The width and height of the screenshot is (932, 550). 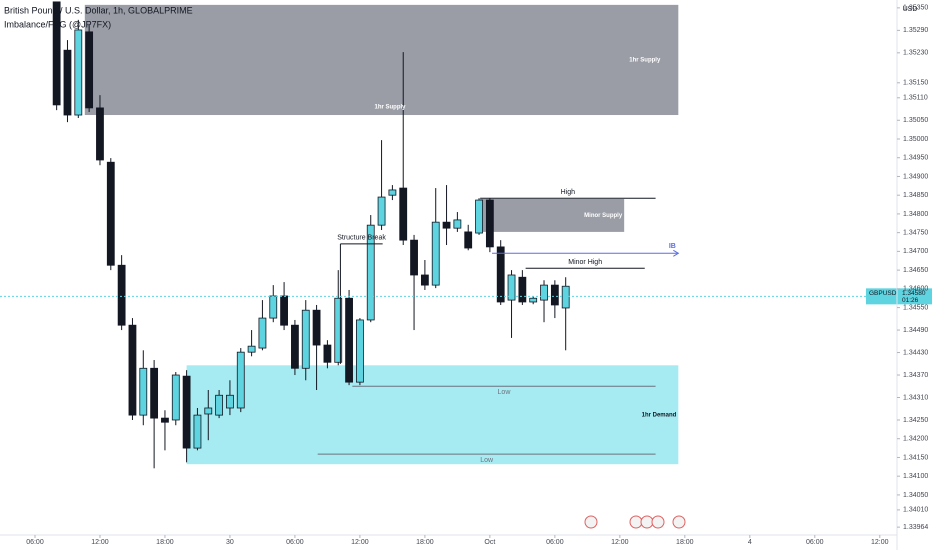 I want to click on y-tick-label: 1.35350, so click(x=915, y=8).